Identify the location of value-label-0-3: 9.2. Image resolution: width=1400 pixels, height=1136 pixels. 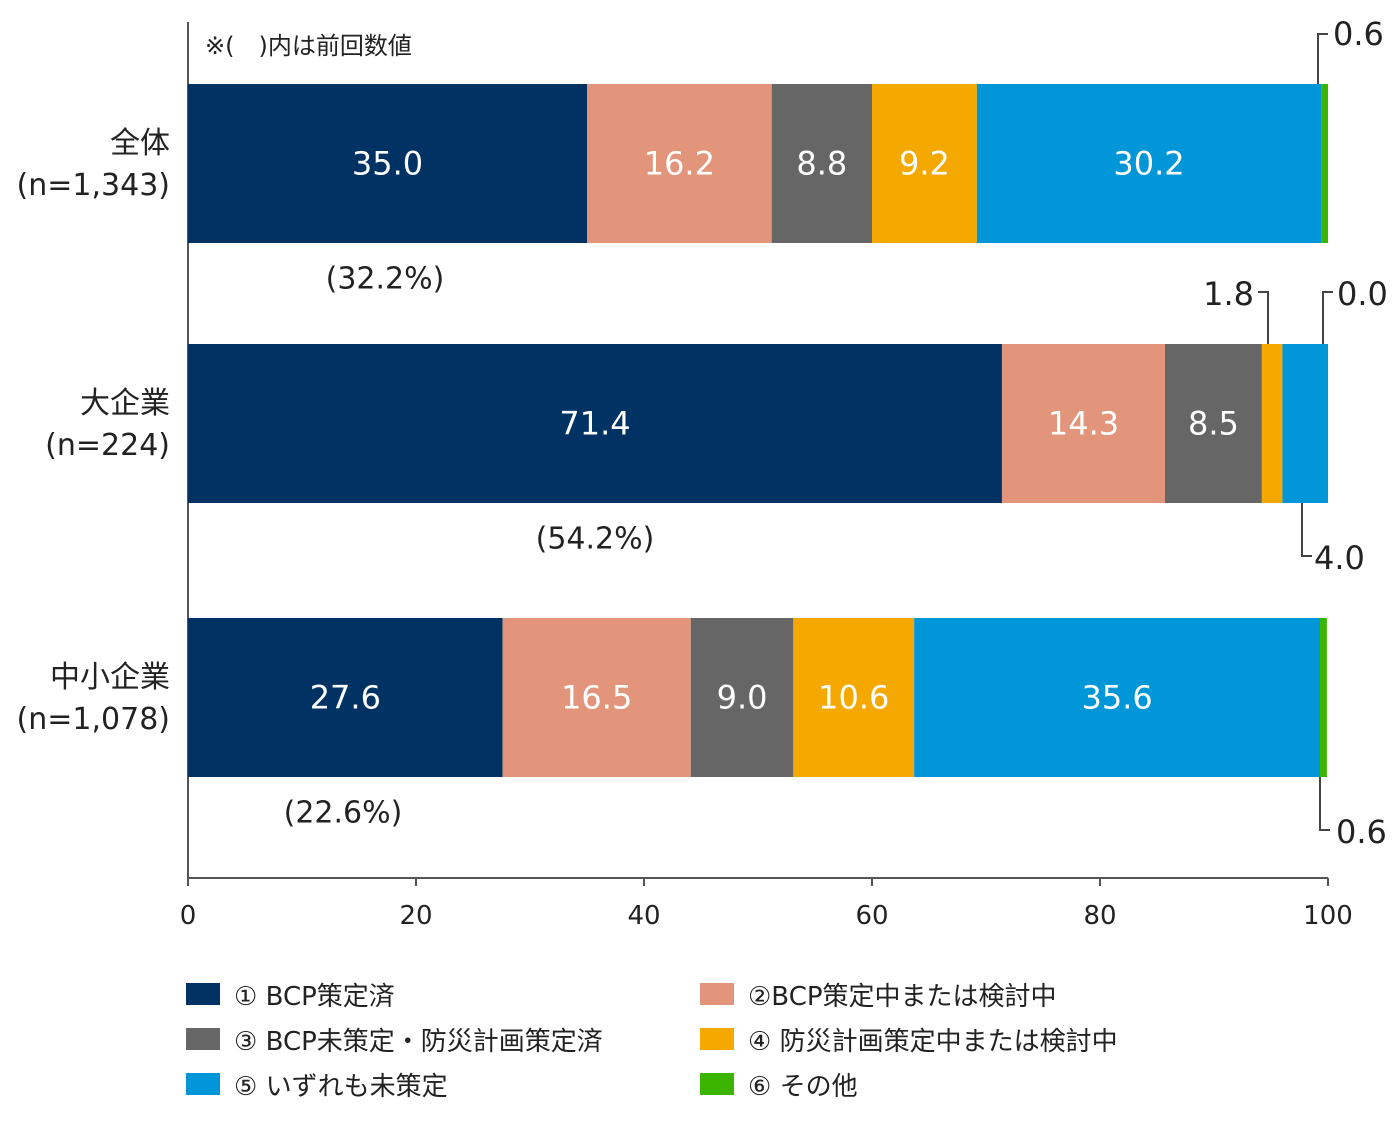
(924, 164).